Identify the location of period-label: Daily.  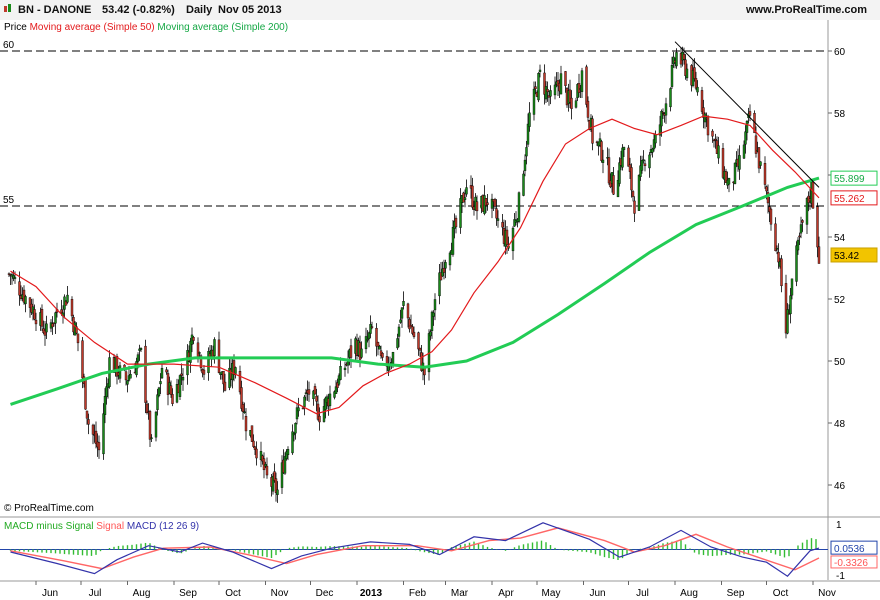
(199, 10).